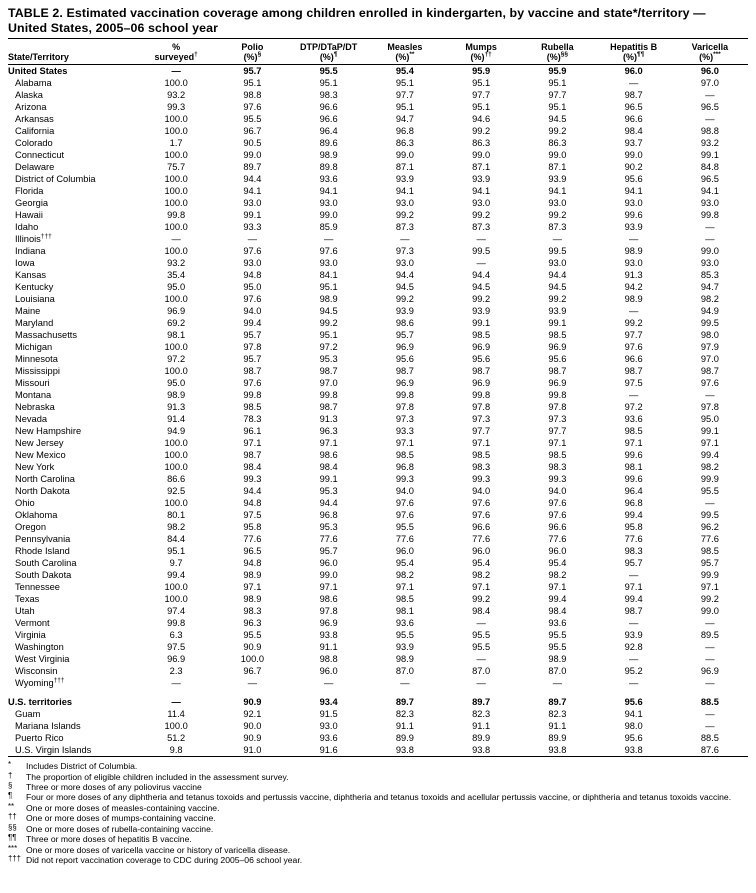 Image resolution: width=756 pixels, height=893 pixels. I want to click on state-name: Indiana, so click(30, 251).